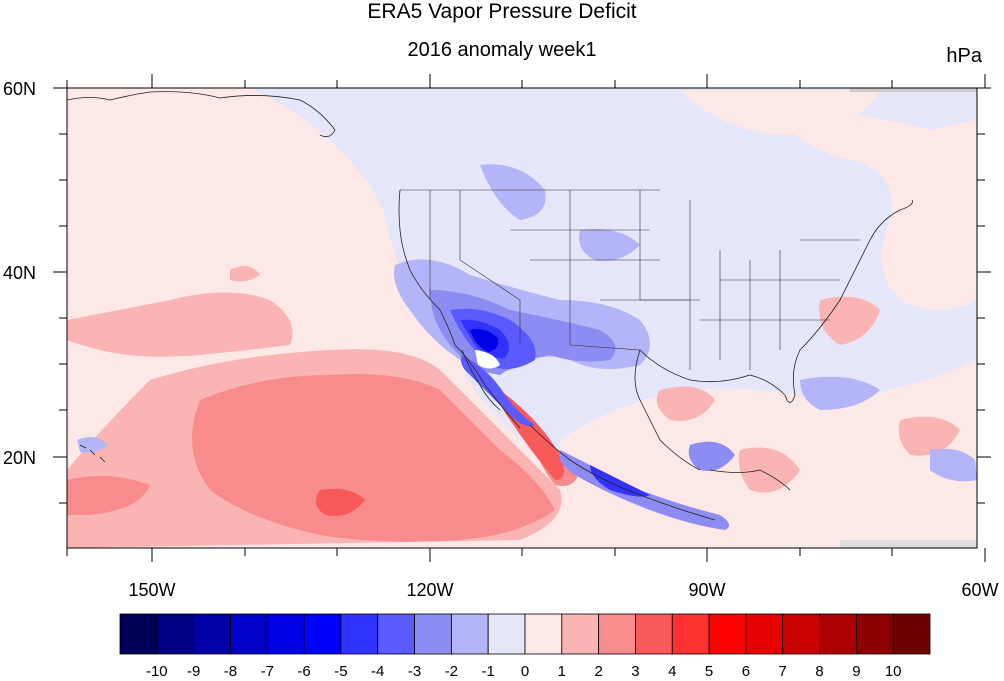 Image resolution: width=1004 pixels, height=681 pixels. Describe the element at coordinates (414, 671) in the screenshot. I see `colorbar-label: -3` at that location.